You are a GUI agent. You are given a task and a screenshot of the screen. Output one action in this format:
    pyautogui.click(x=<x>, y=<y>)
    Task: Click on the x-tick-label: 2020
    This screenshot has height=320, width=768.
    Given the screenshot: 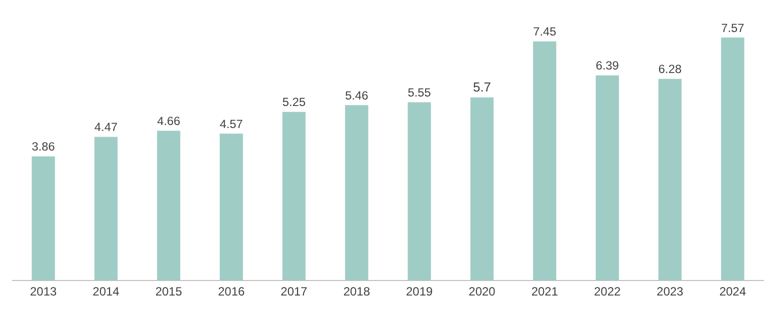 What is the action you would take?
    pyautogui.click(x=482, y=291)
    